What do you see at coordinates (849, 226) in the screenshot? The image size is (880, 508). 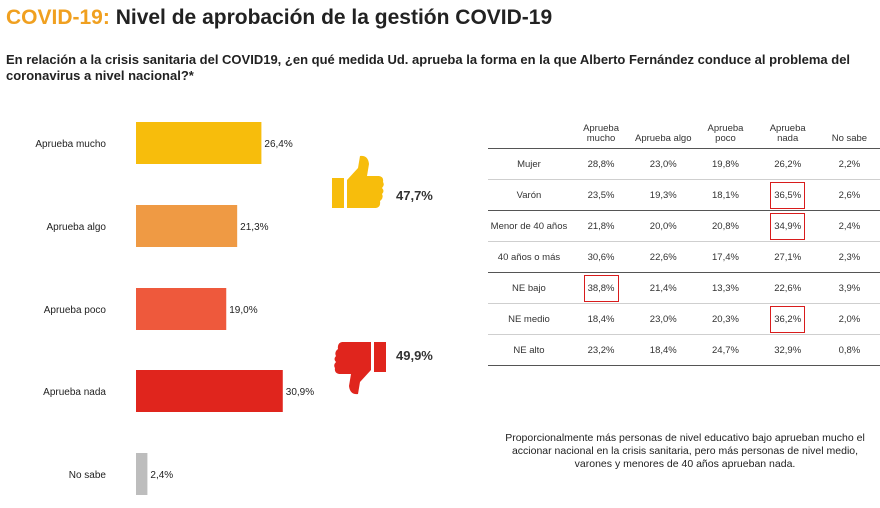 I see `table-cell: 2,4%` at bounding box center [849, 226].